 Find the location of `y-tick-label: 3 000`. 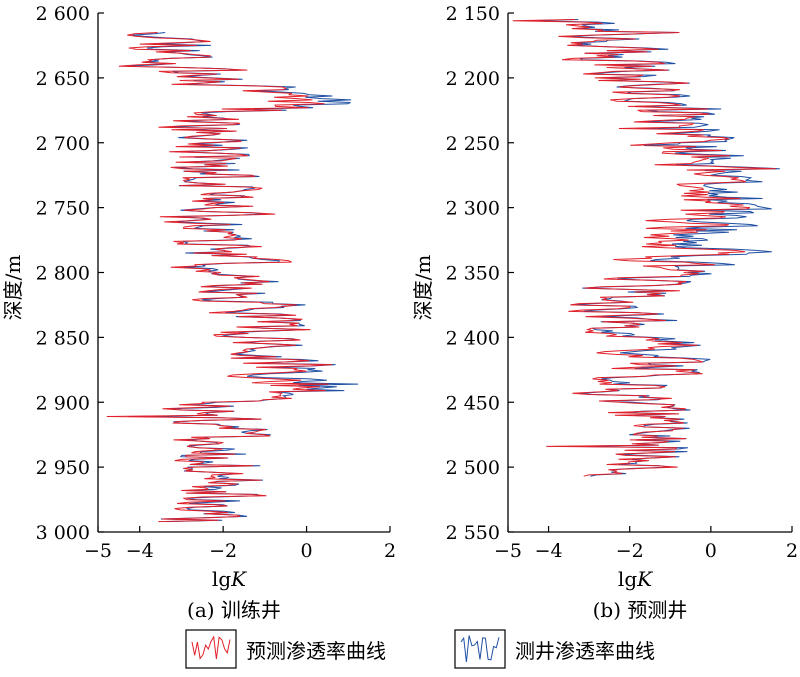

y-tick-label: 3 000 is located at coordinates (63, 533).